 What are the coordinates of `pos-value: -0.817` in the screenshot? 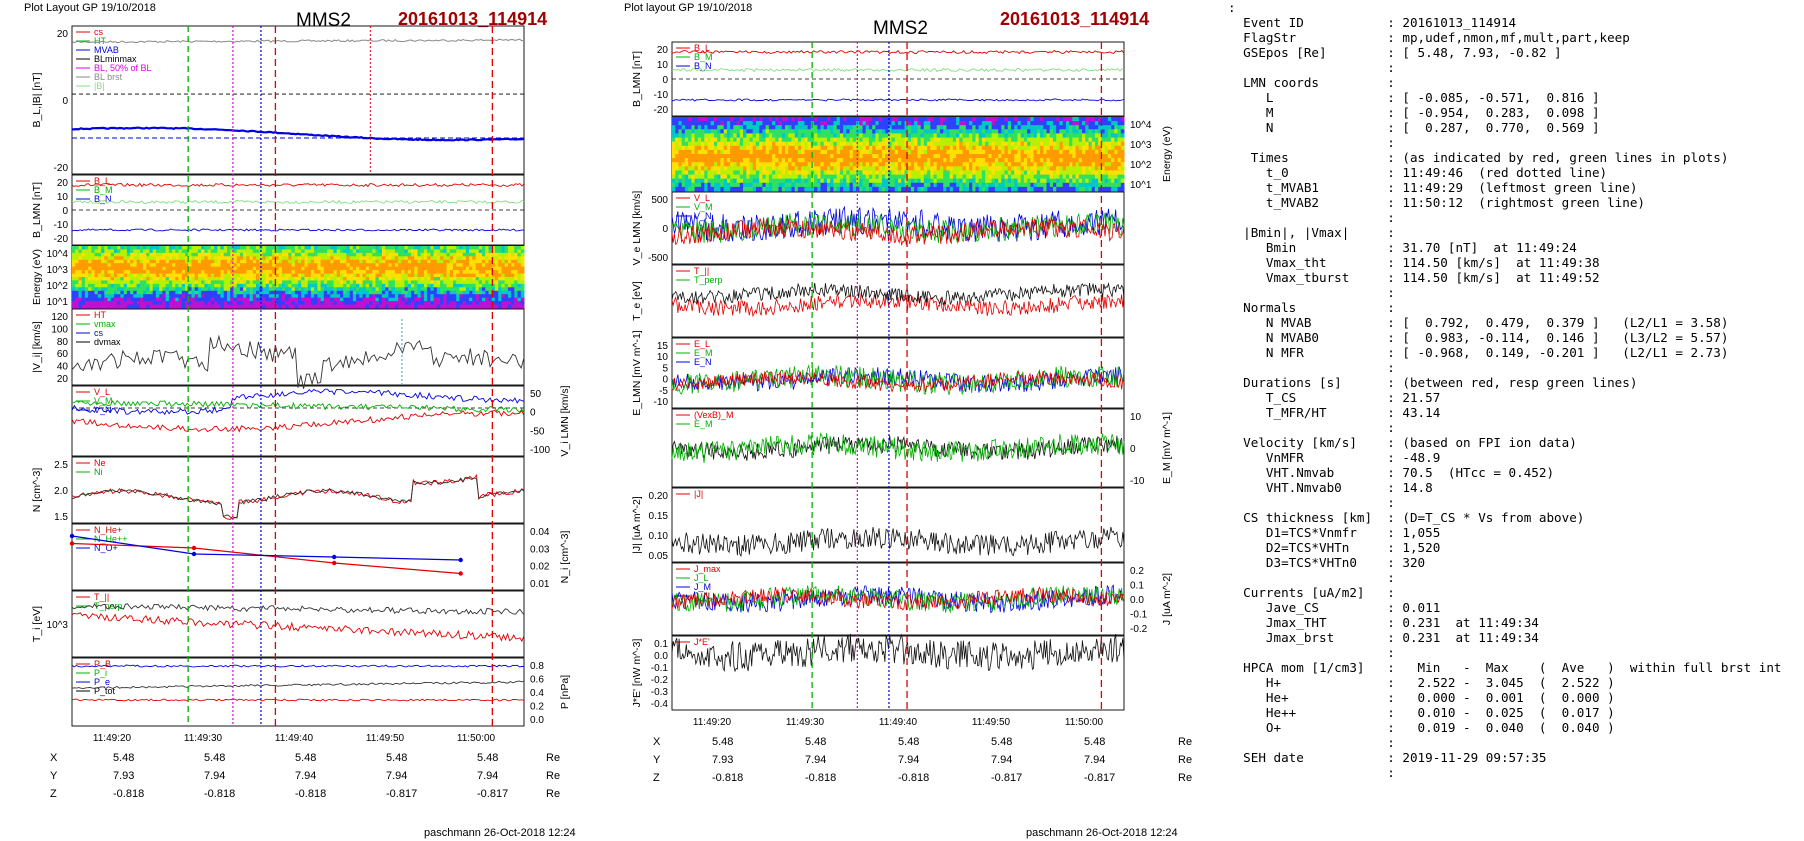 It's located at (402, 794).